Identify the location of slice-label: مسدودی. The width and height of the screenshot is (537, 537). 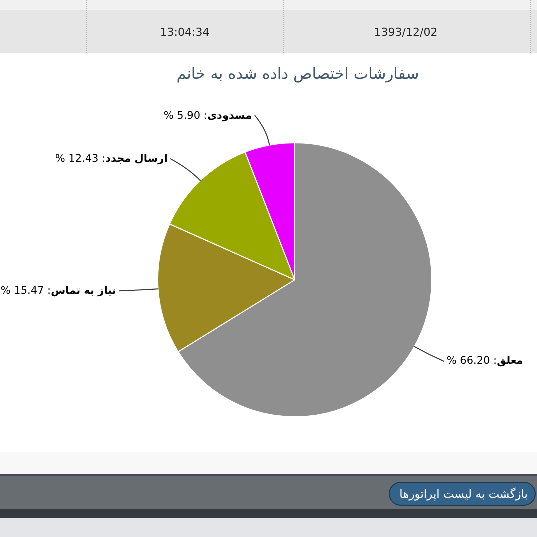
(229, 116).